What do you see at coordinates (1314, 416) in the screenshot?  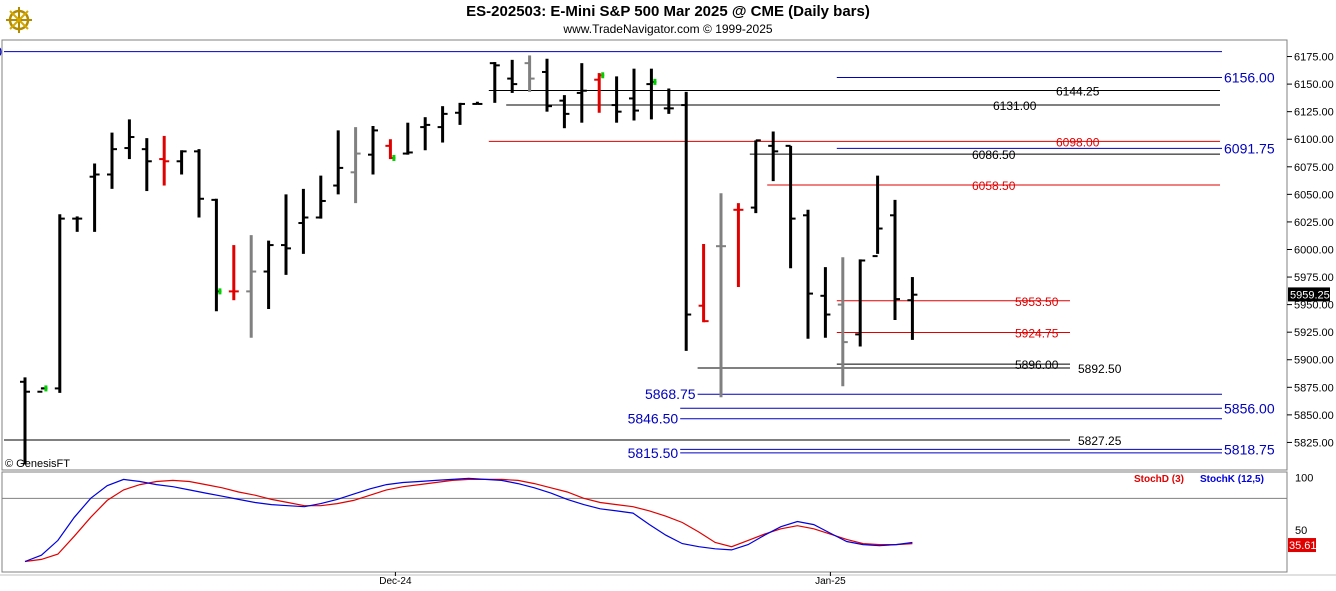 I see `price-axis-tick-label: 5850.00` at bounding box center [1314, 416].